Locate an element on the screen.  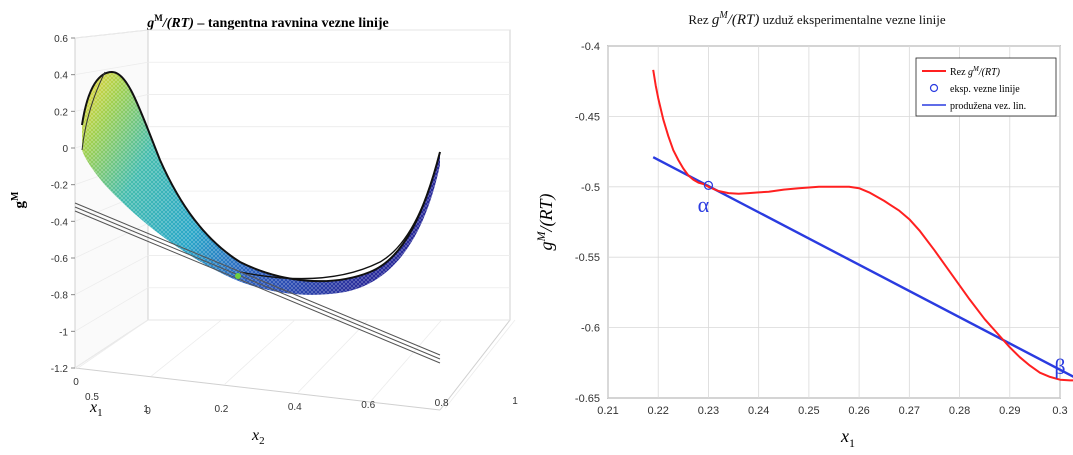
y-tick-label: -0.65 is located at coordinates (587, 399).